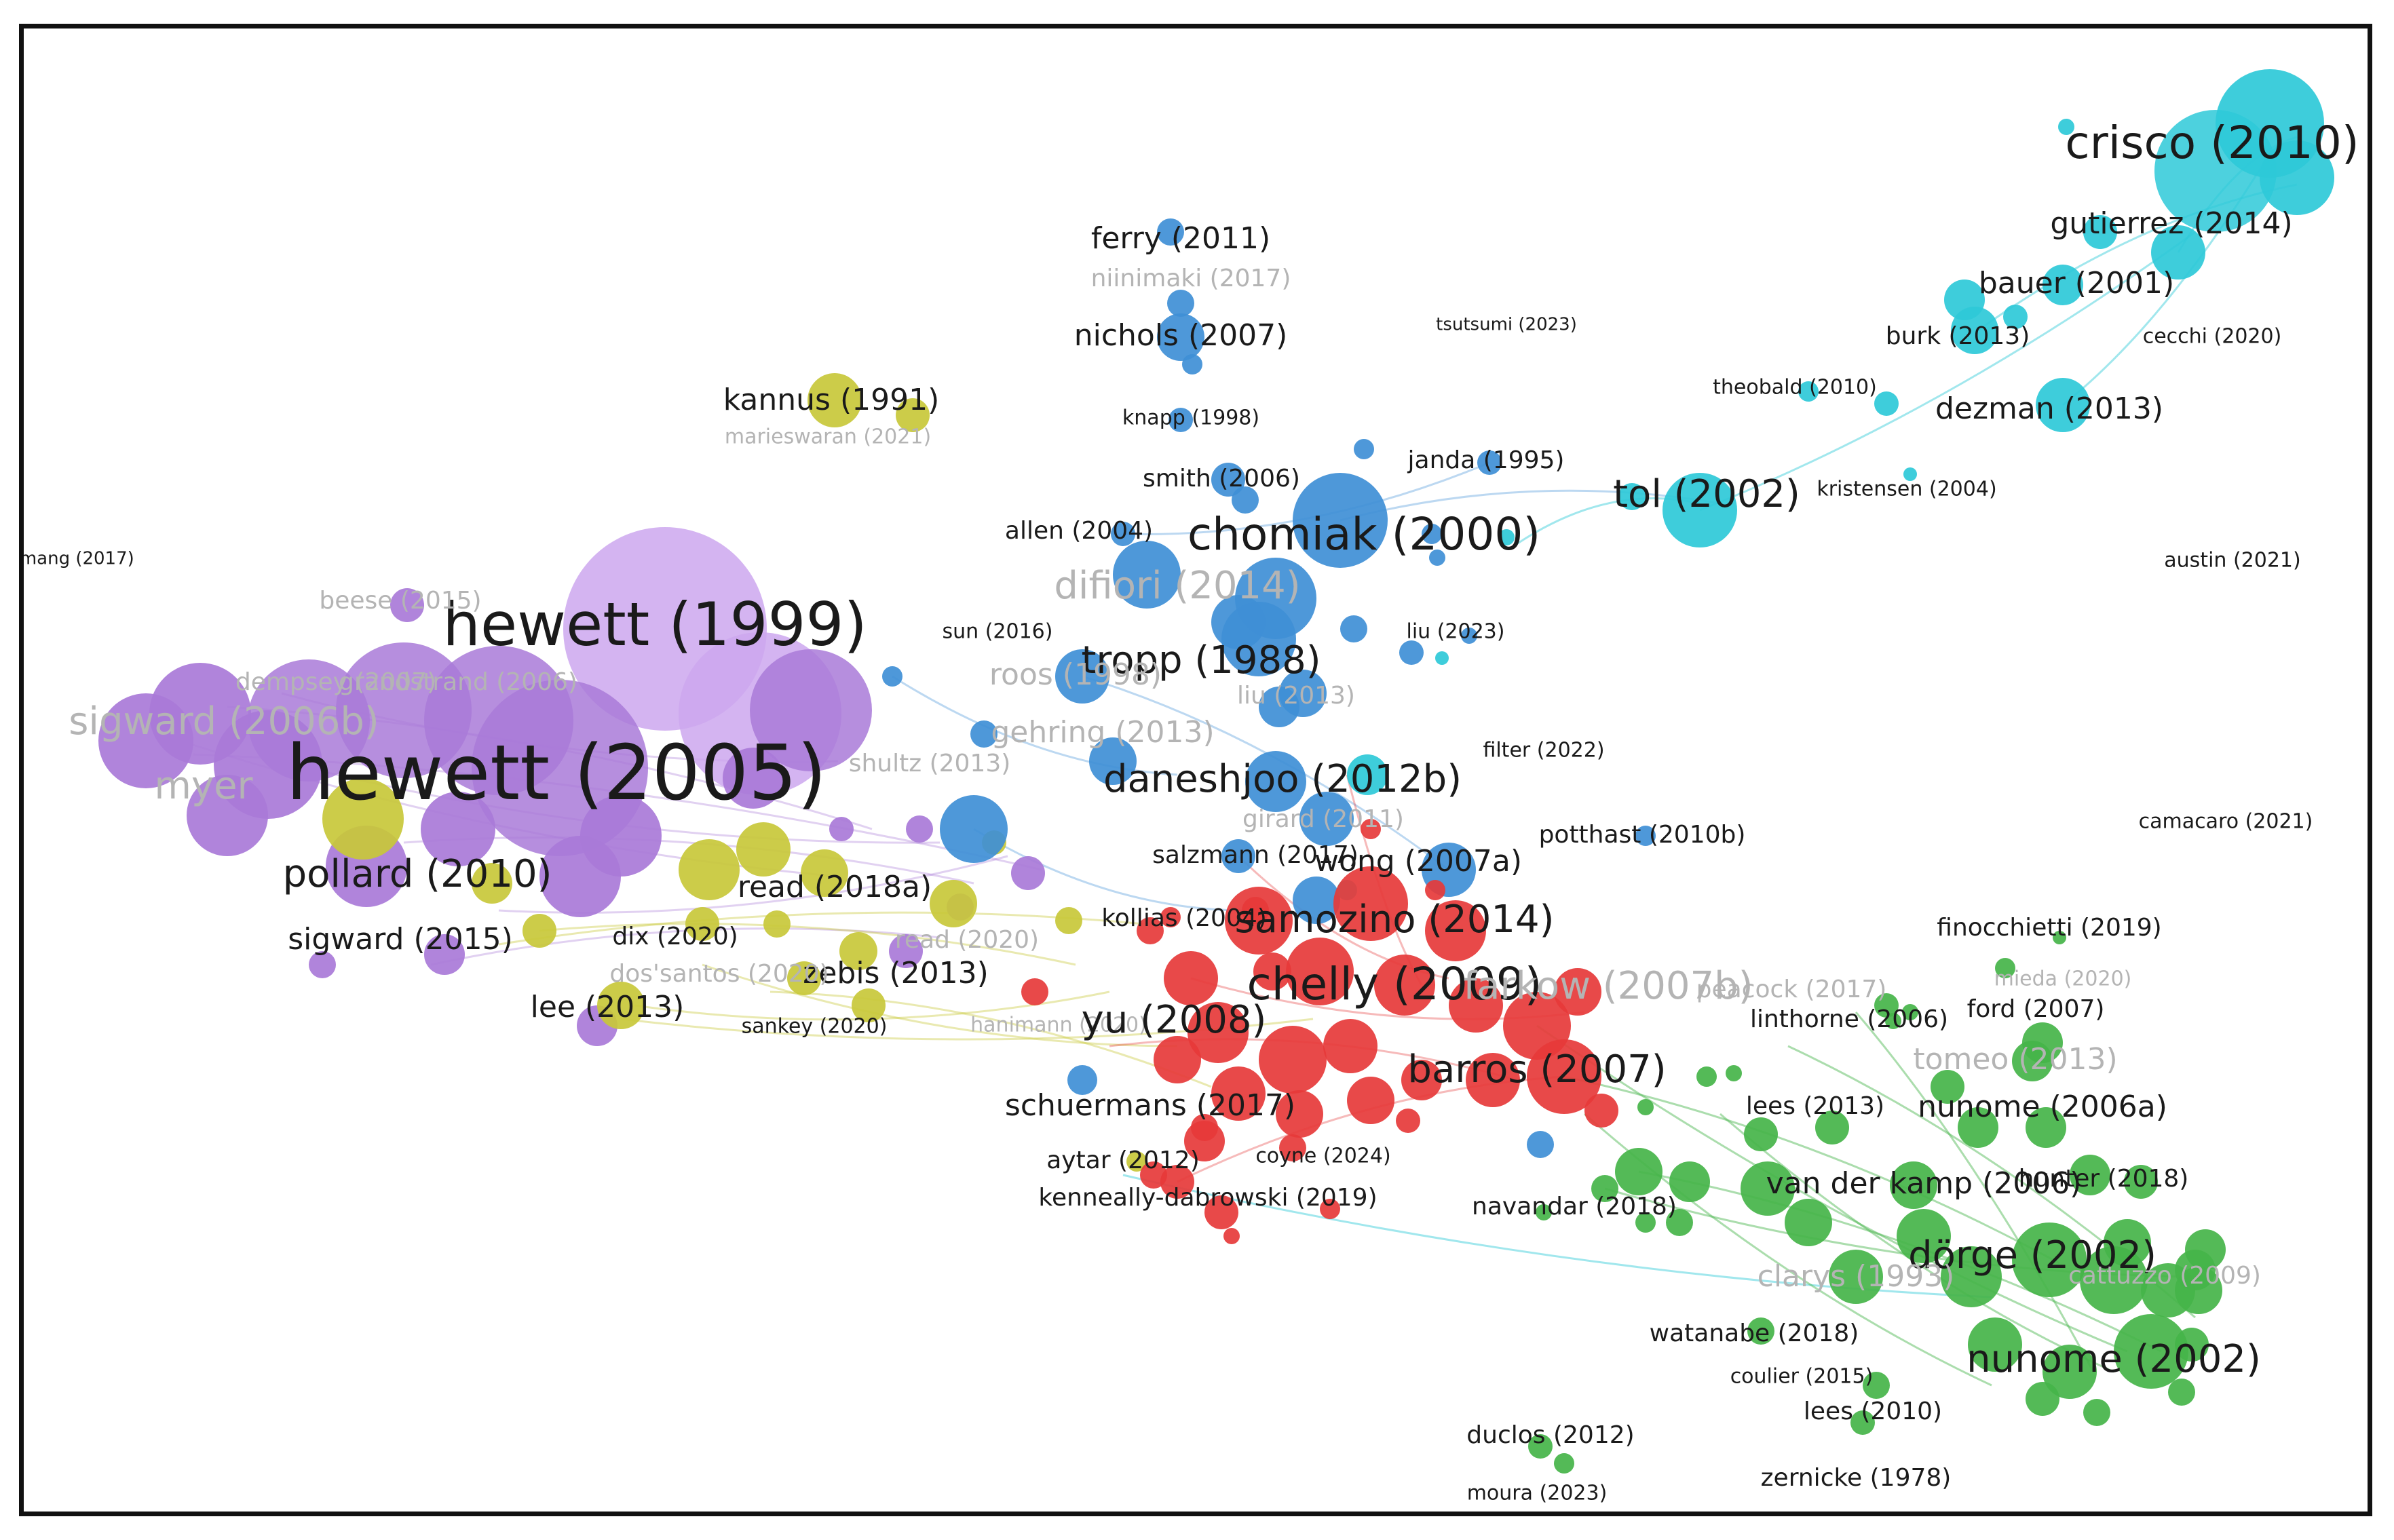 This screenshot has width=2394, height=1540. Describe the element at coordinates (998, 632) in the screenshot. I see `node-label: sun (2016)` at that location.